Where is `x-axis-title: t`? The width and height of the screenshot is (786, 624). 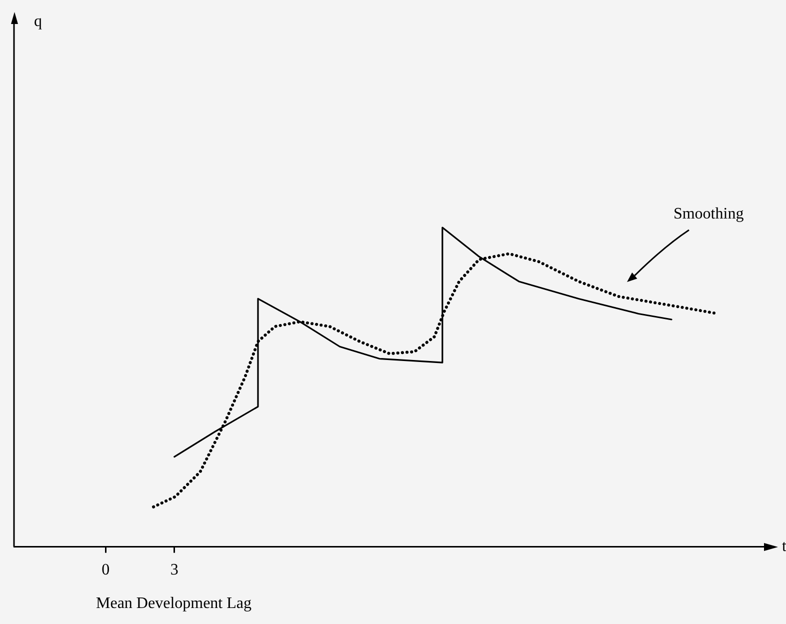 x-axis-title: t is located at coordinates (784, 547).